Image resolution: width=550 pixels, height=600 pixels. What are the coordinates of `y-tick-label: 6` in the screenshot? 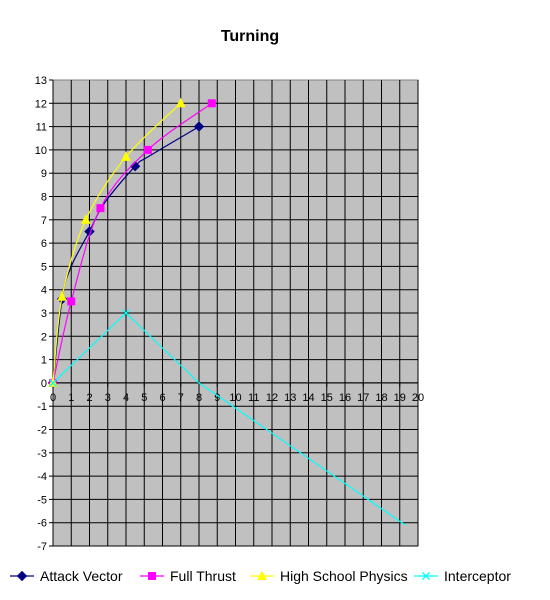 It's located at (44, 244).